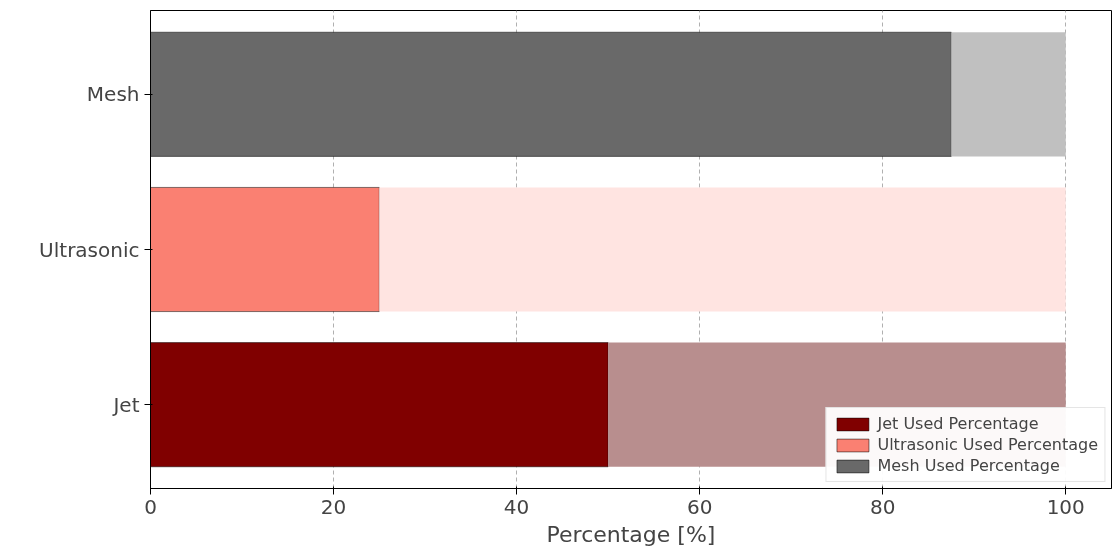 The width and height of the screenshot is (1113, 549). What do you see at coordinates (958, 423) in the screenshot?
I see `legend-label: Jet Used Percentage` at bounding box center [958, 423].